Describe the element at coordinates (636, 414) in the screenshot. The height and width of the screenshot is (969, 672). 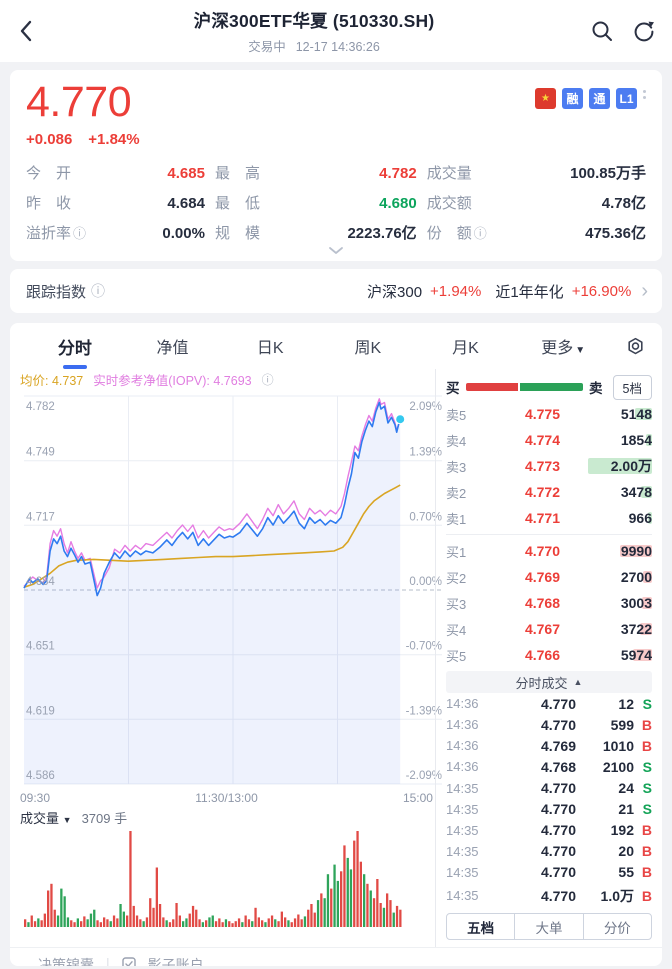
I see `level-qty: 5148` at that location.